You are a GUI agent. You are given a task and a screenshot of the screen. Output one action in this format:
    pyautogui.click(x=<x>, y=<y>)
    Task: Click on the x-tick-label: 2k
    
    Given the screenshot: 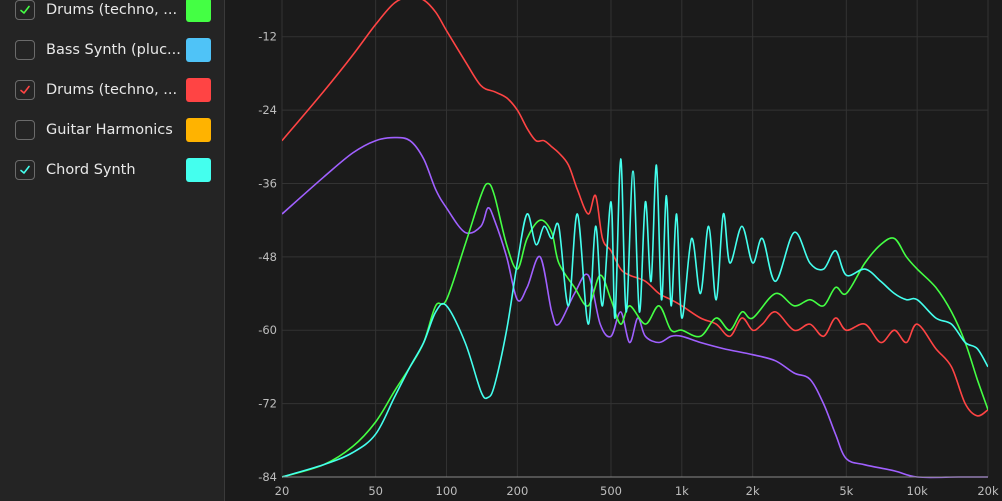 What is the action you would take?
    pyautogui.click(x=753, y=491)
    